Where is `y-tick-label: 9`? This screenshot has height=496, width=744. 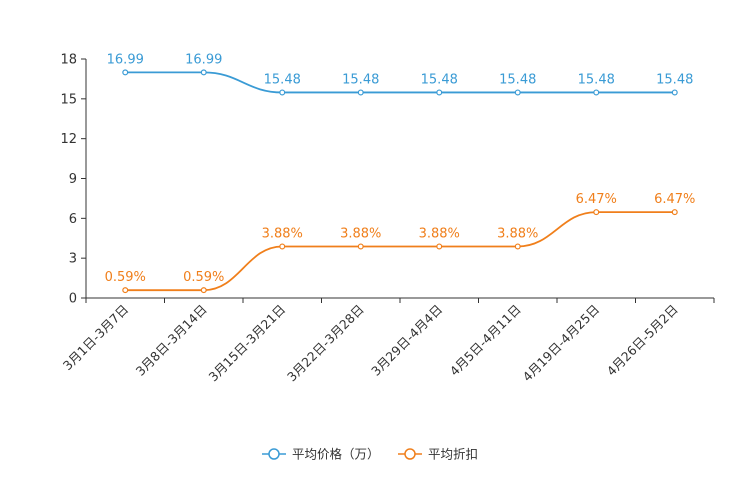 y-tick-label: 9 is located at coordinates (73, 179).